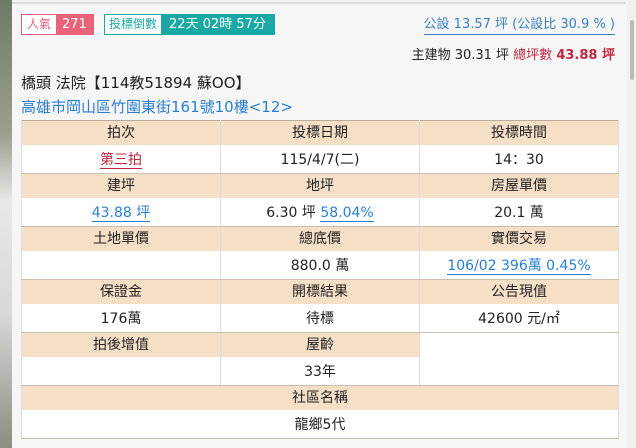 The image size is (636, 448). What do you see at coordinates (513, 55) in the screenshot?
I see `area-summary: 主建物 30.31 坪 總坪數 43.88 坪` at bounding box center [513, 55].